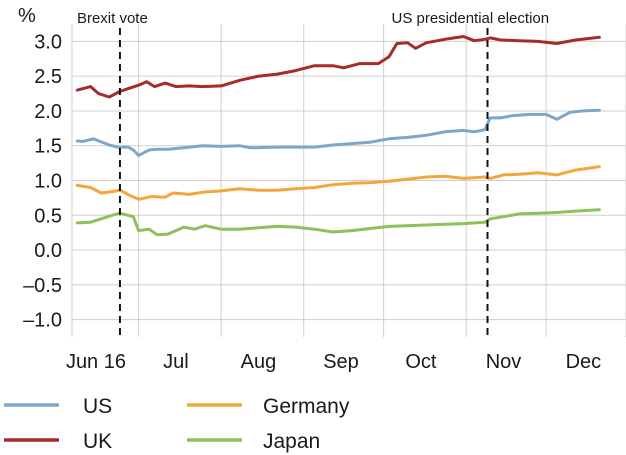 Image resolution: width=626 pixels, height=455 pixels. What do you see at coordinates (48, 112) in the screenshot?
I see `y-tick-label: 2.0` at bounding box center [48, 112].